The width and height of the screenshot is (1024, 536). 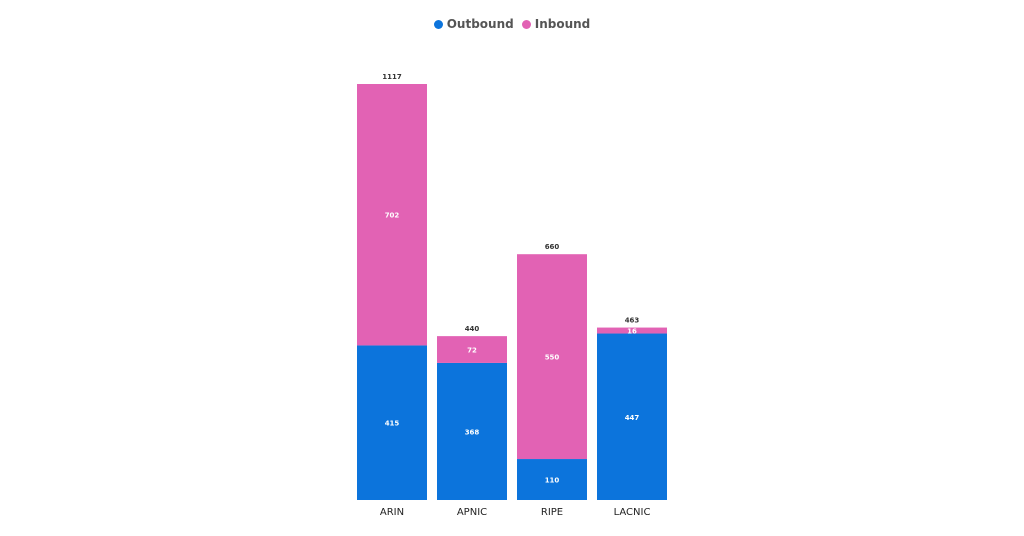 What do you see at coordinates (472, 512) in the screenshot?
I see `x-tick-label-apnic: APNIC` at bounding box center [472, 512].